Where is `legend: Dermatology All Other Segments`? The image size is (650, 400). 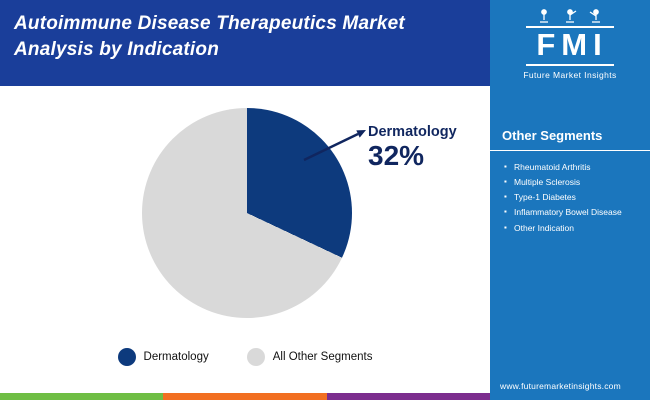
legend: Dermatology All Other Segments is located at coordinates (245, 357).